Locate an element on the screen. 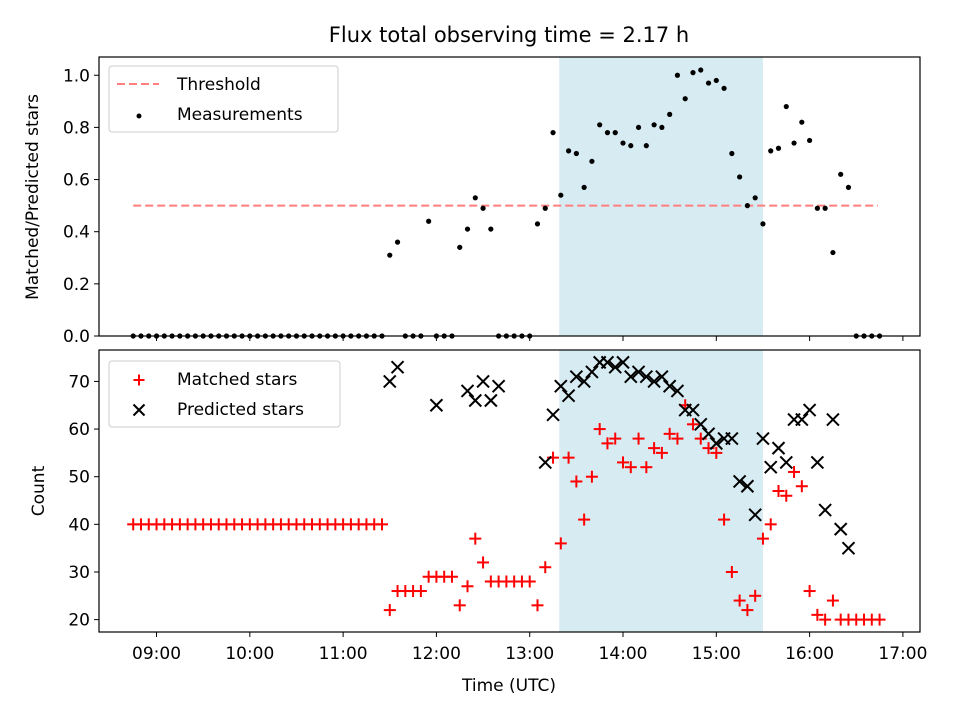 The height and width of the screenshot is (720, 960). x-axis-label: Time (UTC) is located at coordinates (508, 686).